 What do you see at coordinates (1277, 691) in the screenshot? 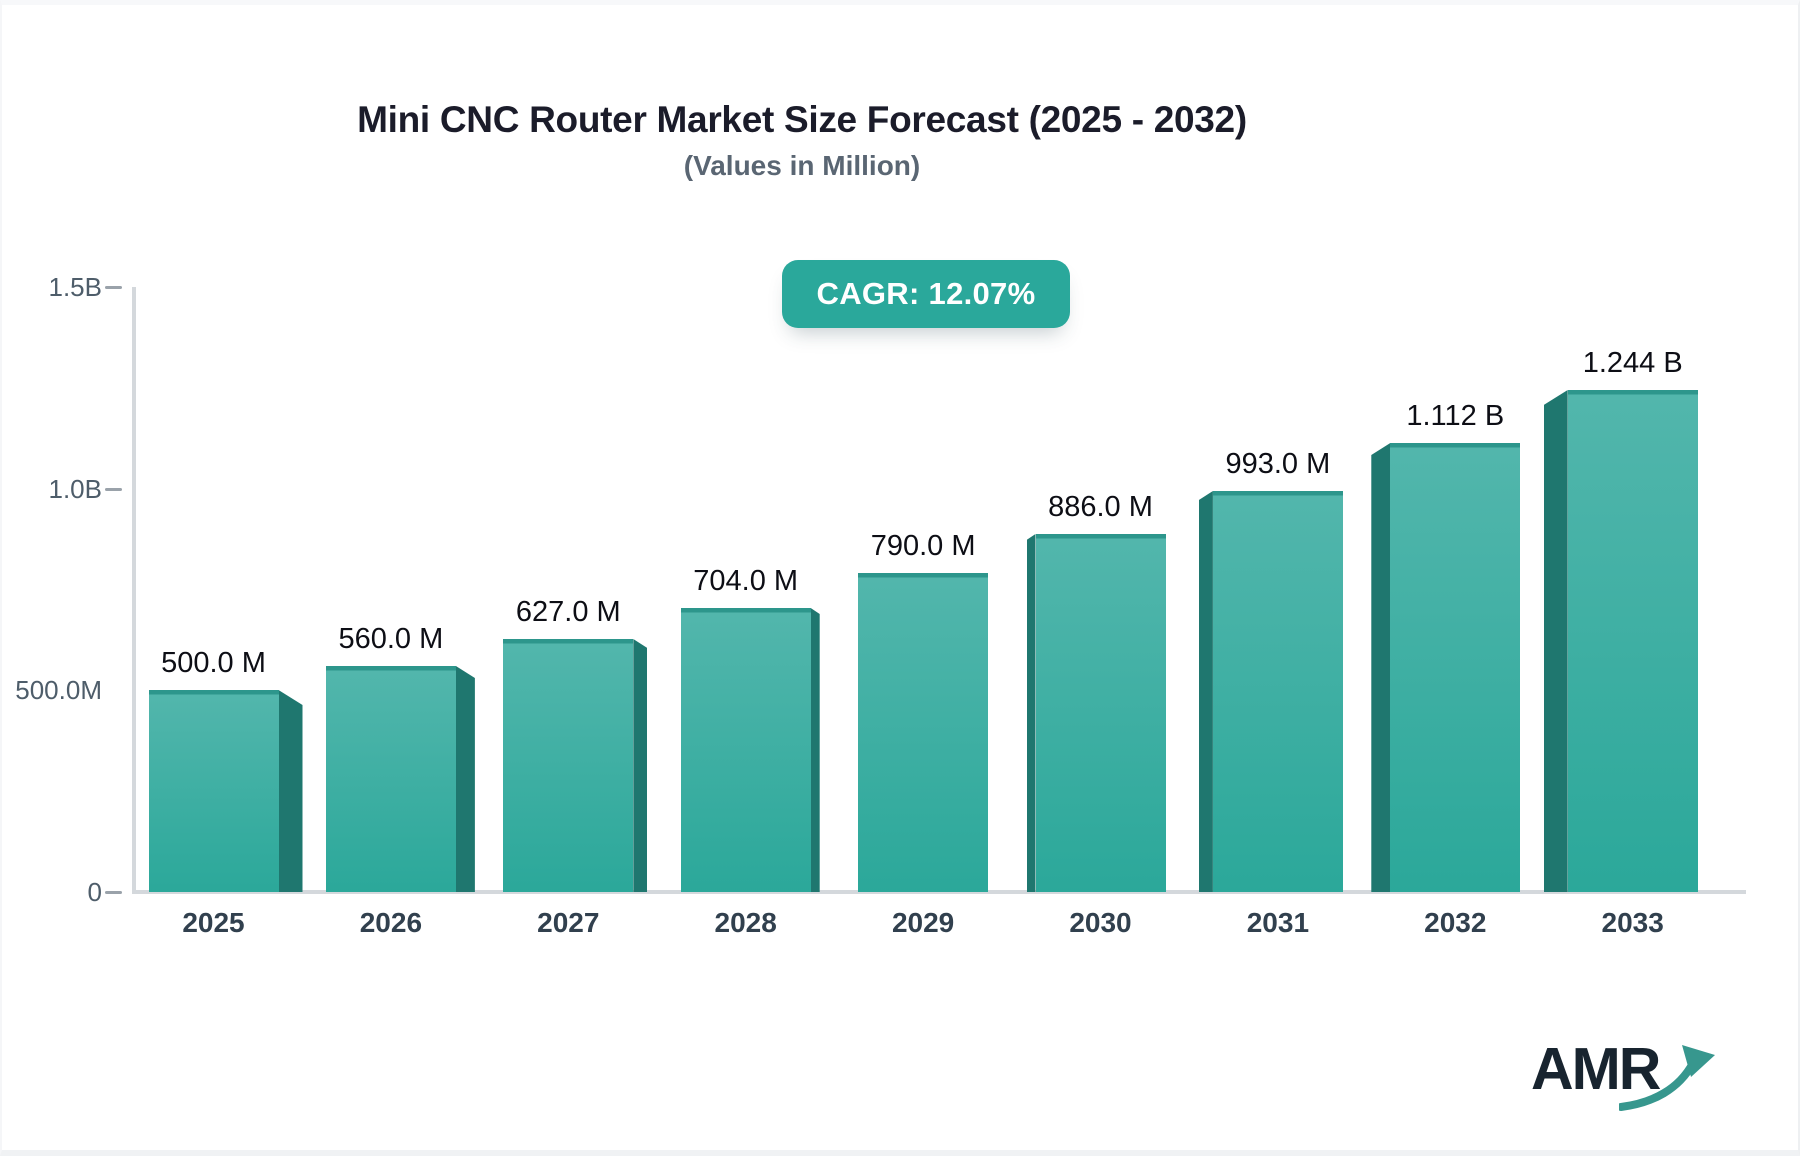
I see `bar-2031` at bounding box center [1277, 691].